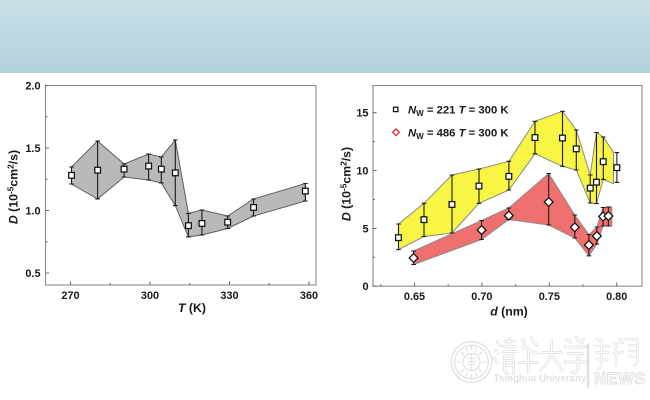 The width and height of the screenshot is (650, 400). I want to click on svg-text: 330, so click(229, 296).